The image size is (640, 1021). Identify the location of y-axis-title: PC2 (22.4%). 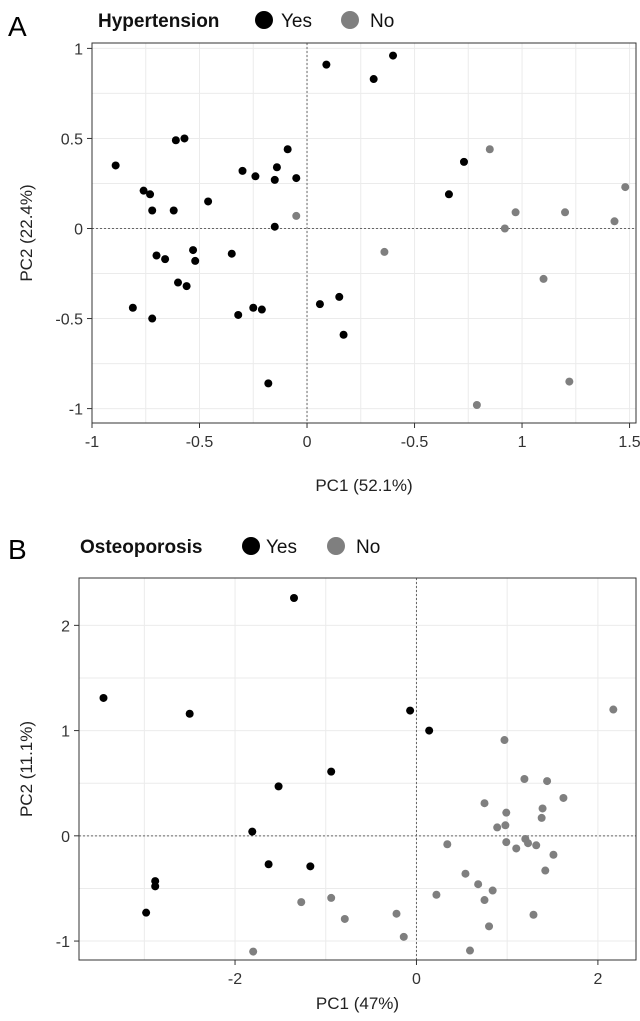
(26, 232).